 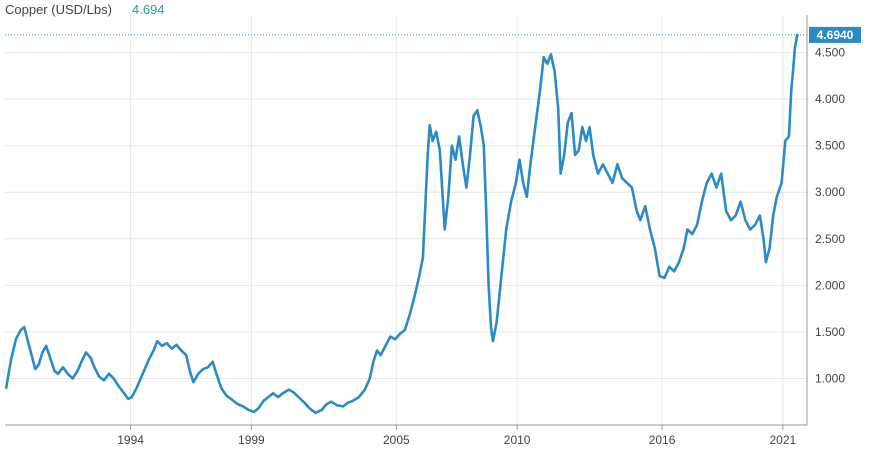 I want to click on chart-title-value: 4.694, so click(x=148, y=9).